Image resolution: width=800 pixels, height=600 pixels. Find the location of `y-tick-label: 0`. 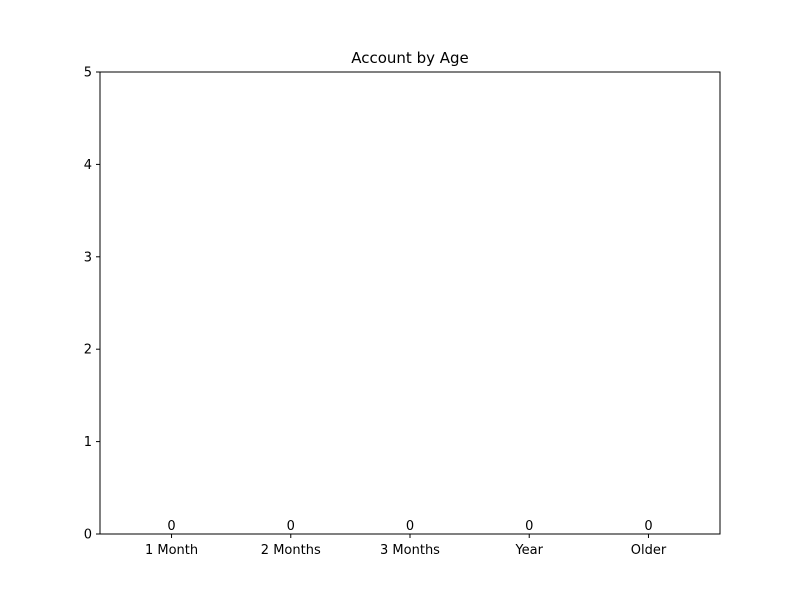

y-tick-label: 0 is located at coordinates (88, 535).